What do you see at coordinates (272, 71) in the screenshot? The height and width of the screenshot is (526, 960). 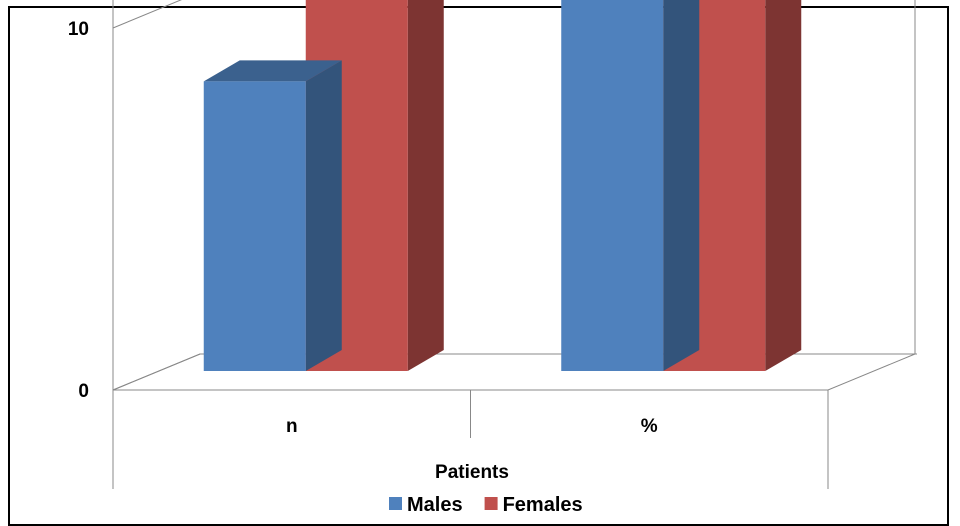 I see `bar-top` at bounding box center [272, 71].